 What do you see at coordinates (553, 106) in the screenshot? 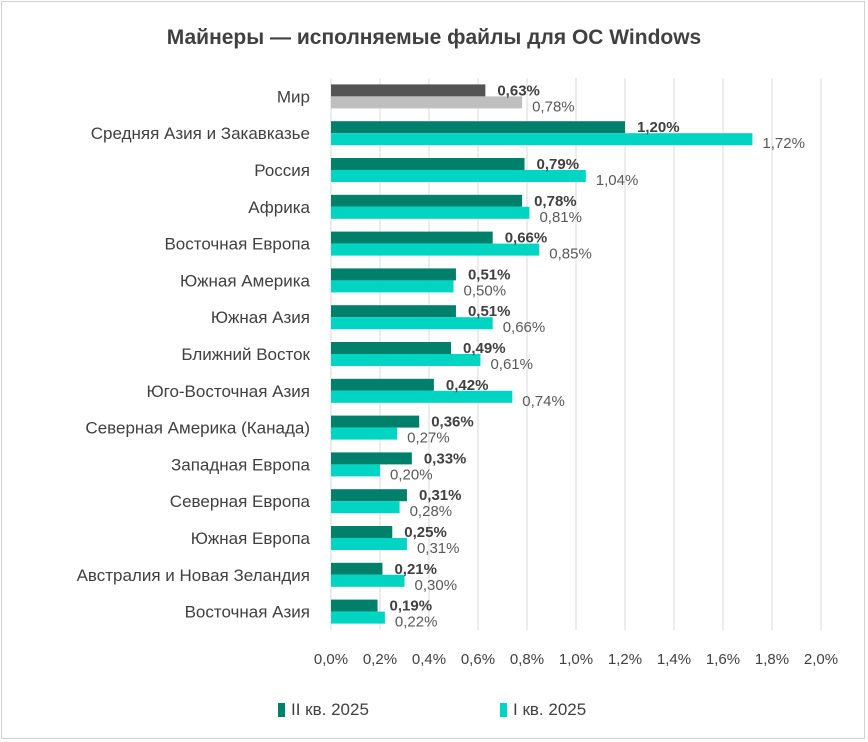
I see `value-label-q1: 0,78%` at bounding box center [553, 106].